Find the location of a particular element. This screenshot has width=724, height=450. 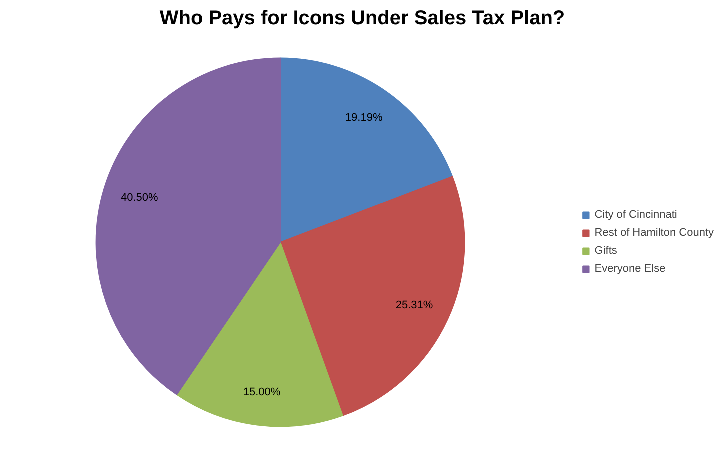

data-label: 25.31% is located at coordinates (415, 306).